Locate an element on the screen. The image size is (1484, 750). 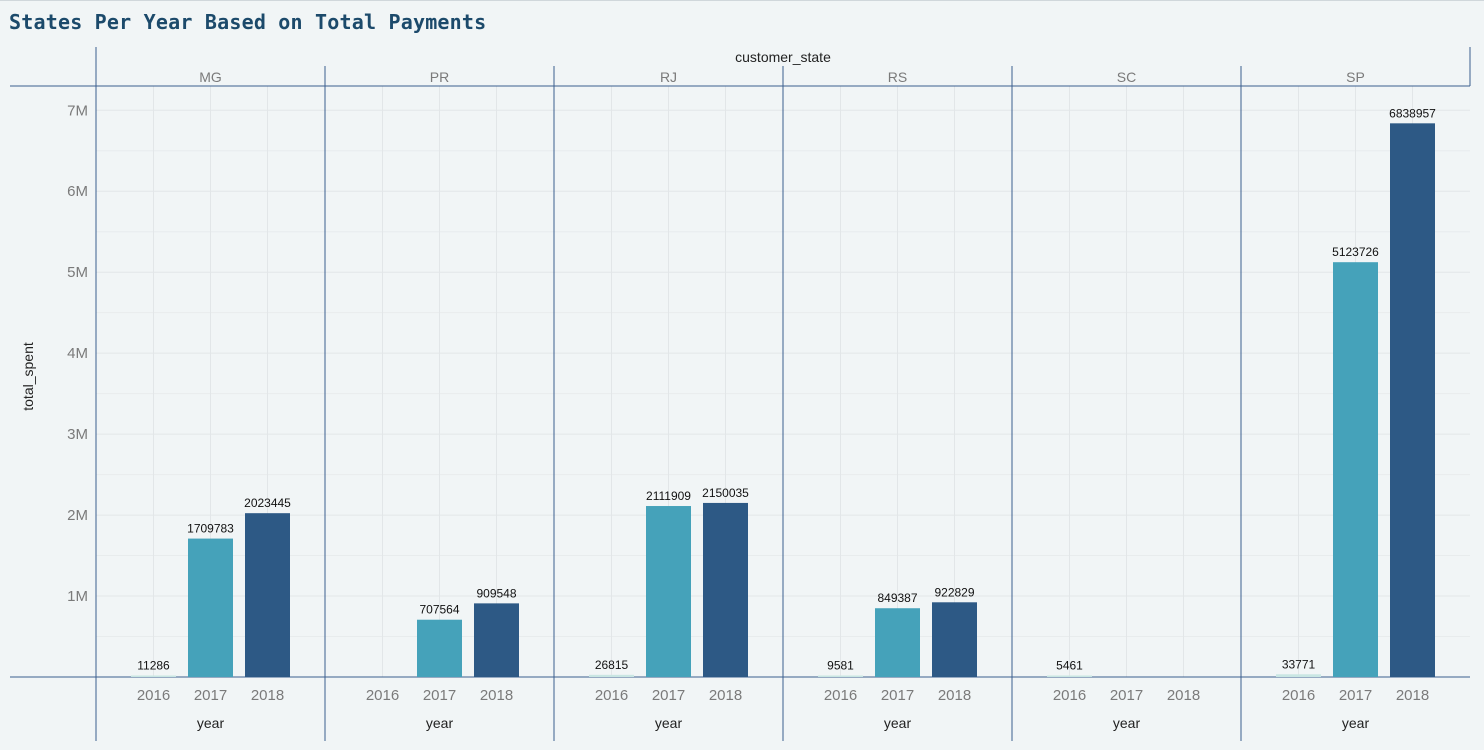
data-label: 849387 is located at coordinates (897, 598).